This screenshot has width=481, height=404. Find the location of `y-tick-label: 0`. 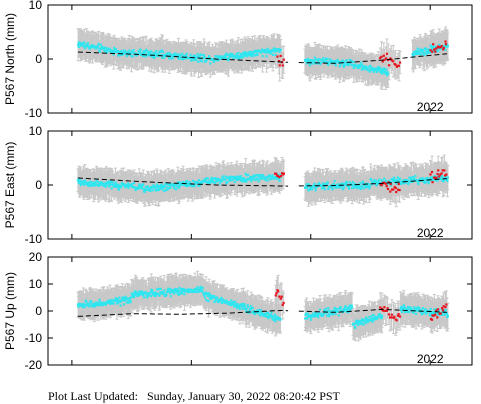

y-tick-label: 0 is located at coordinates (38, 59).